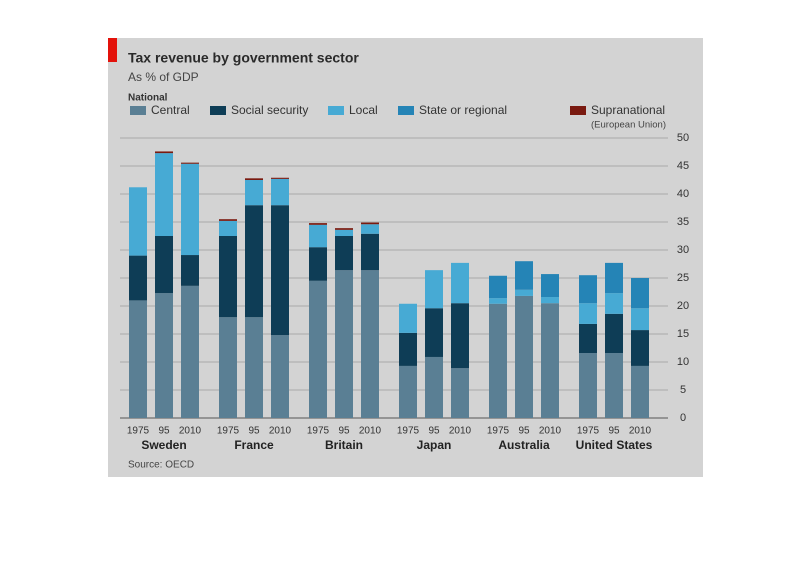 The width and height of the screenshot is (810, 572). What do you see at coordinates (163, 445) in the screenshot?
I see `group-label: Sweden` at bounding box center [163, 445].